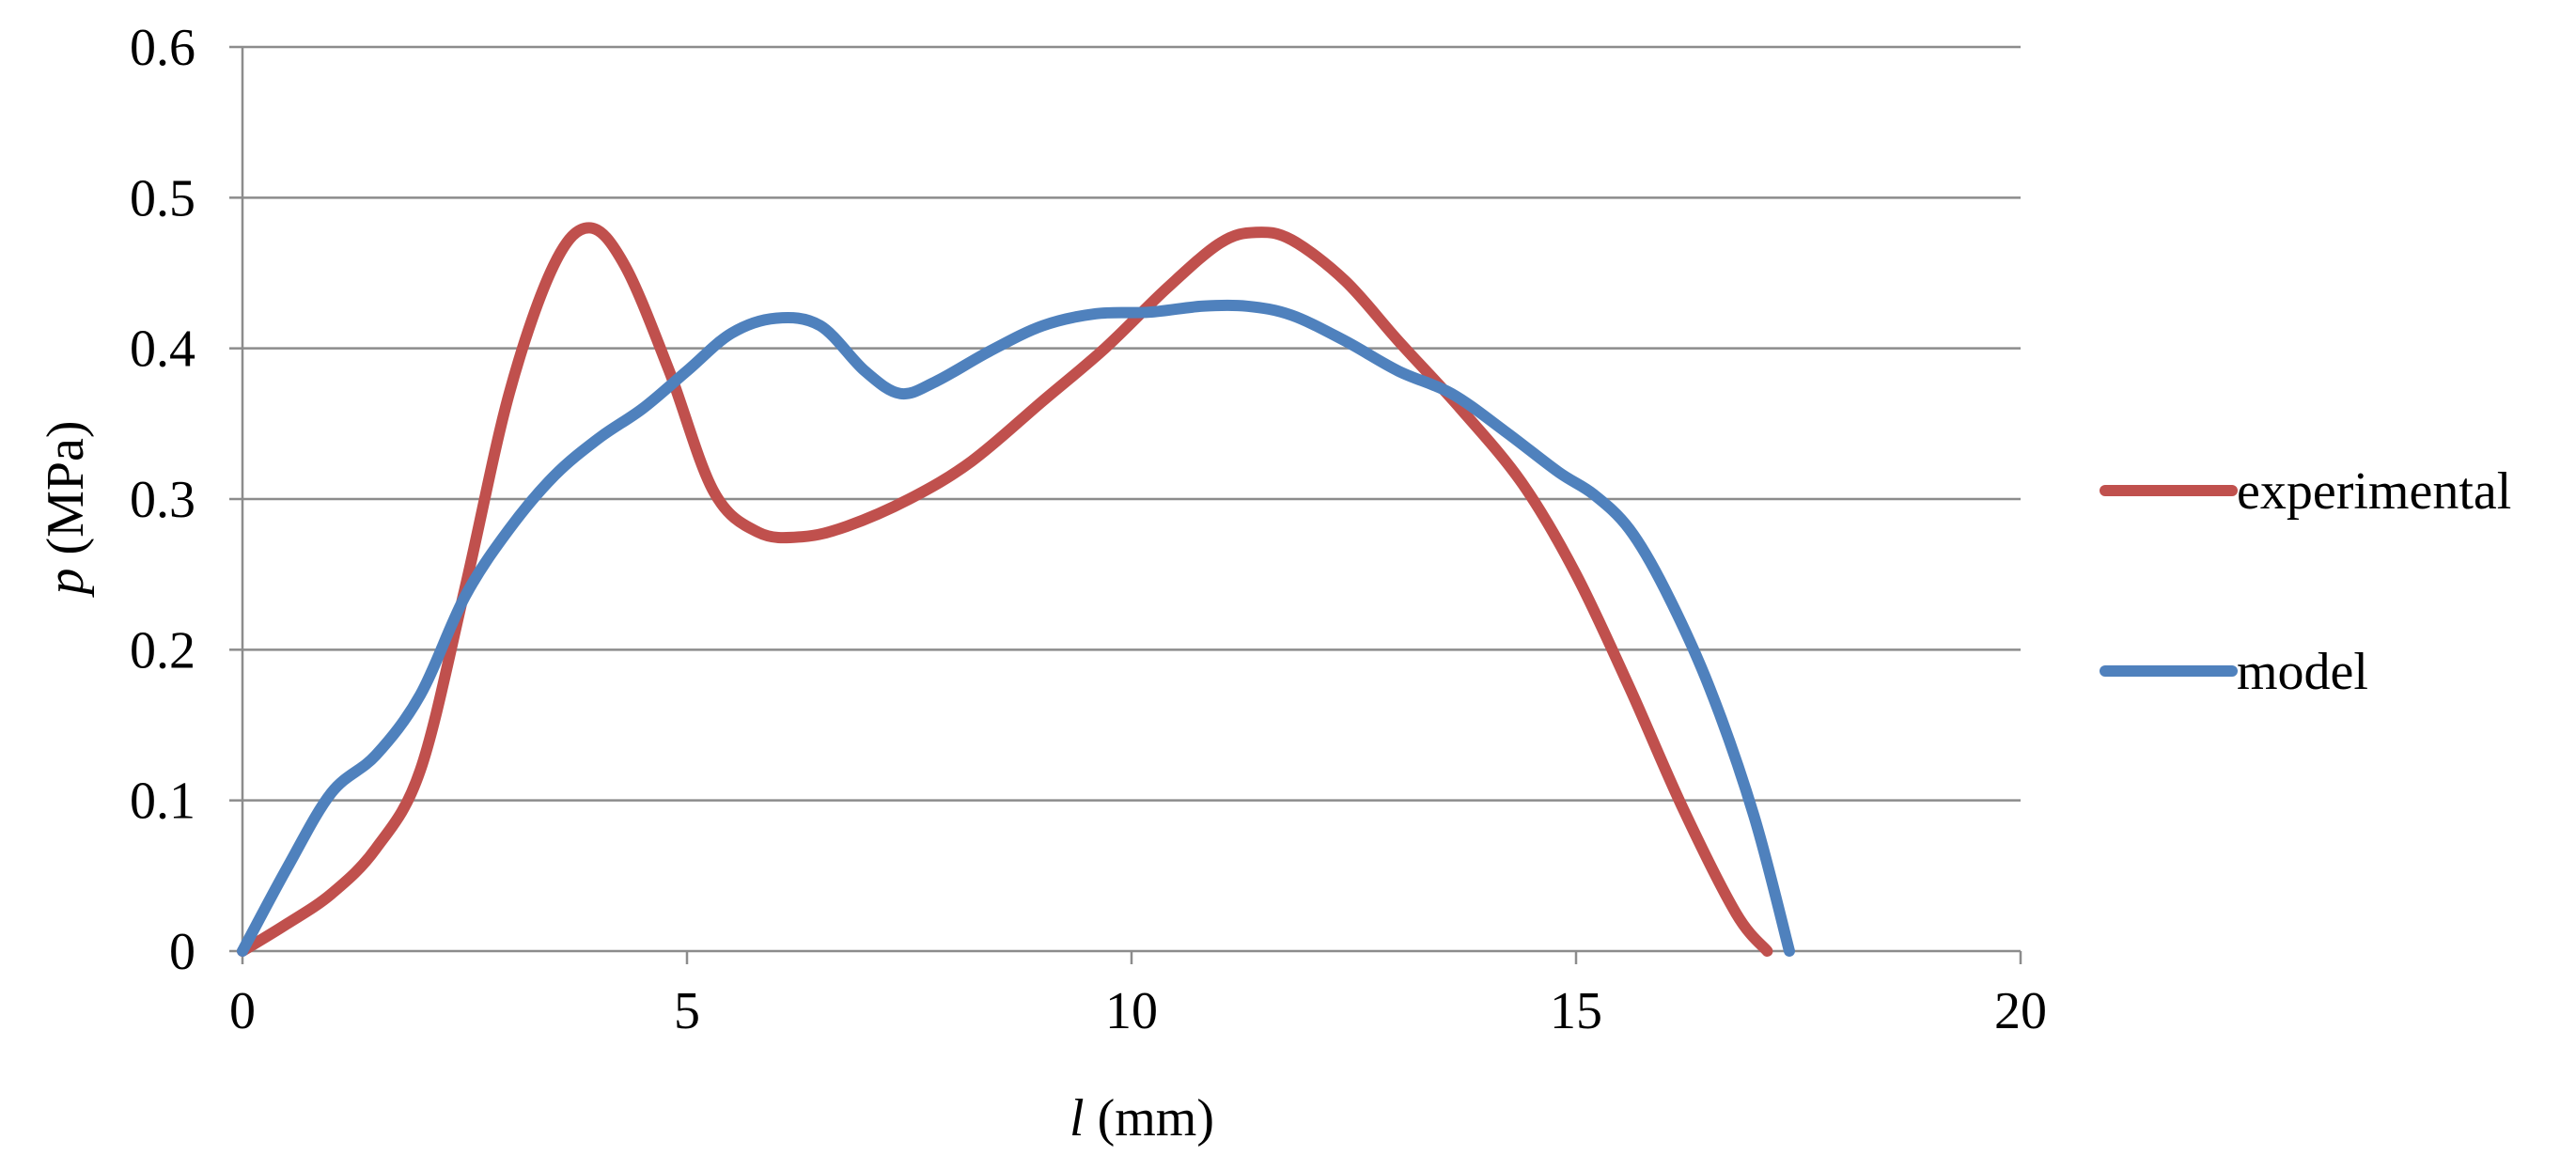 The image size is (2576, 1171). What do you see at coordinates (687, 1011) in the screenshot?
I see `x-tick-label-1: 5` at bounding box center [687, 1011].